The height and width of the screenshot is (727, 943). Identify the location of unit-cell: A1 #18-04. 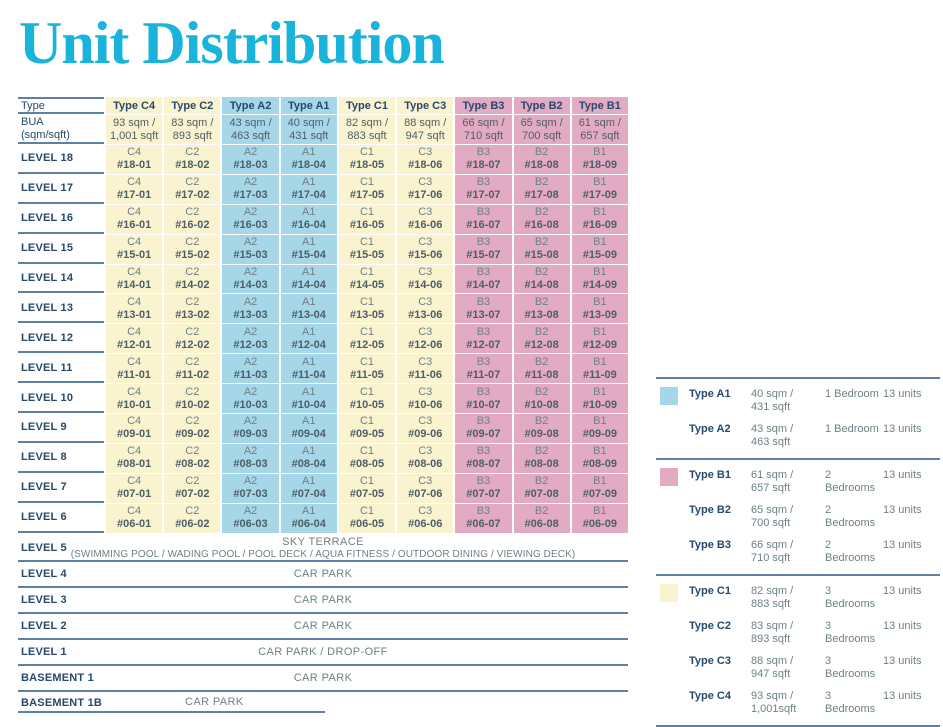
(308, 159).